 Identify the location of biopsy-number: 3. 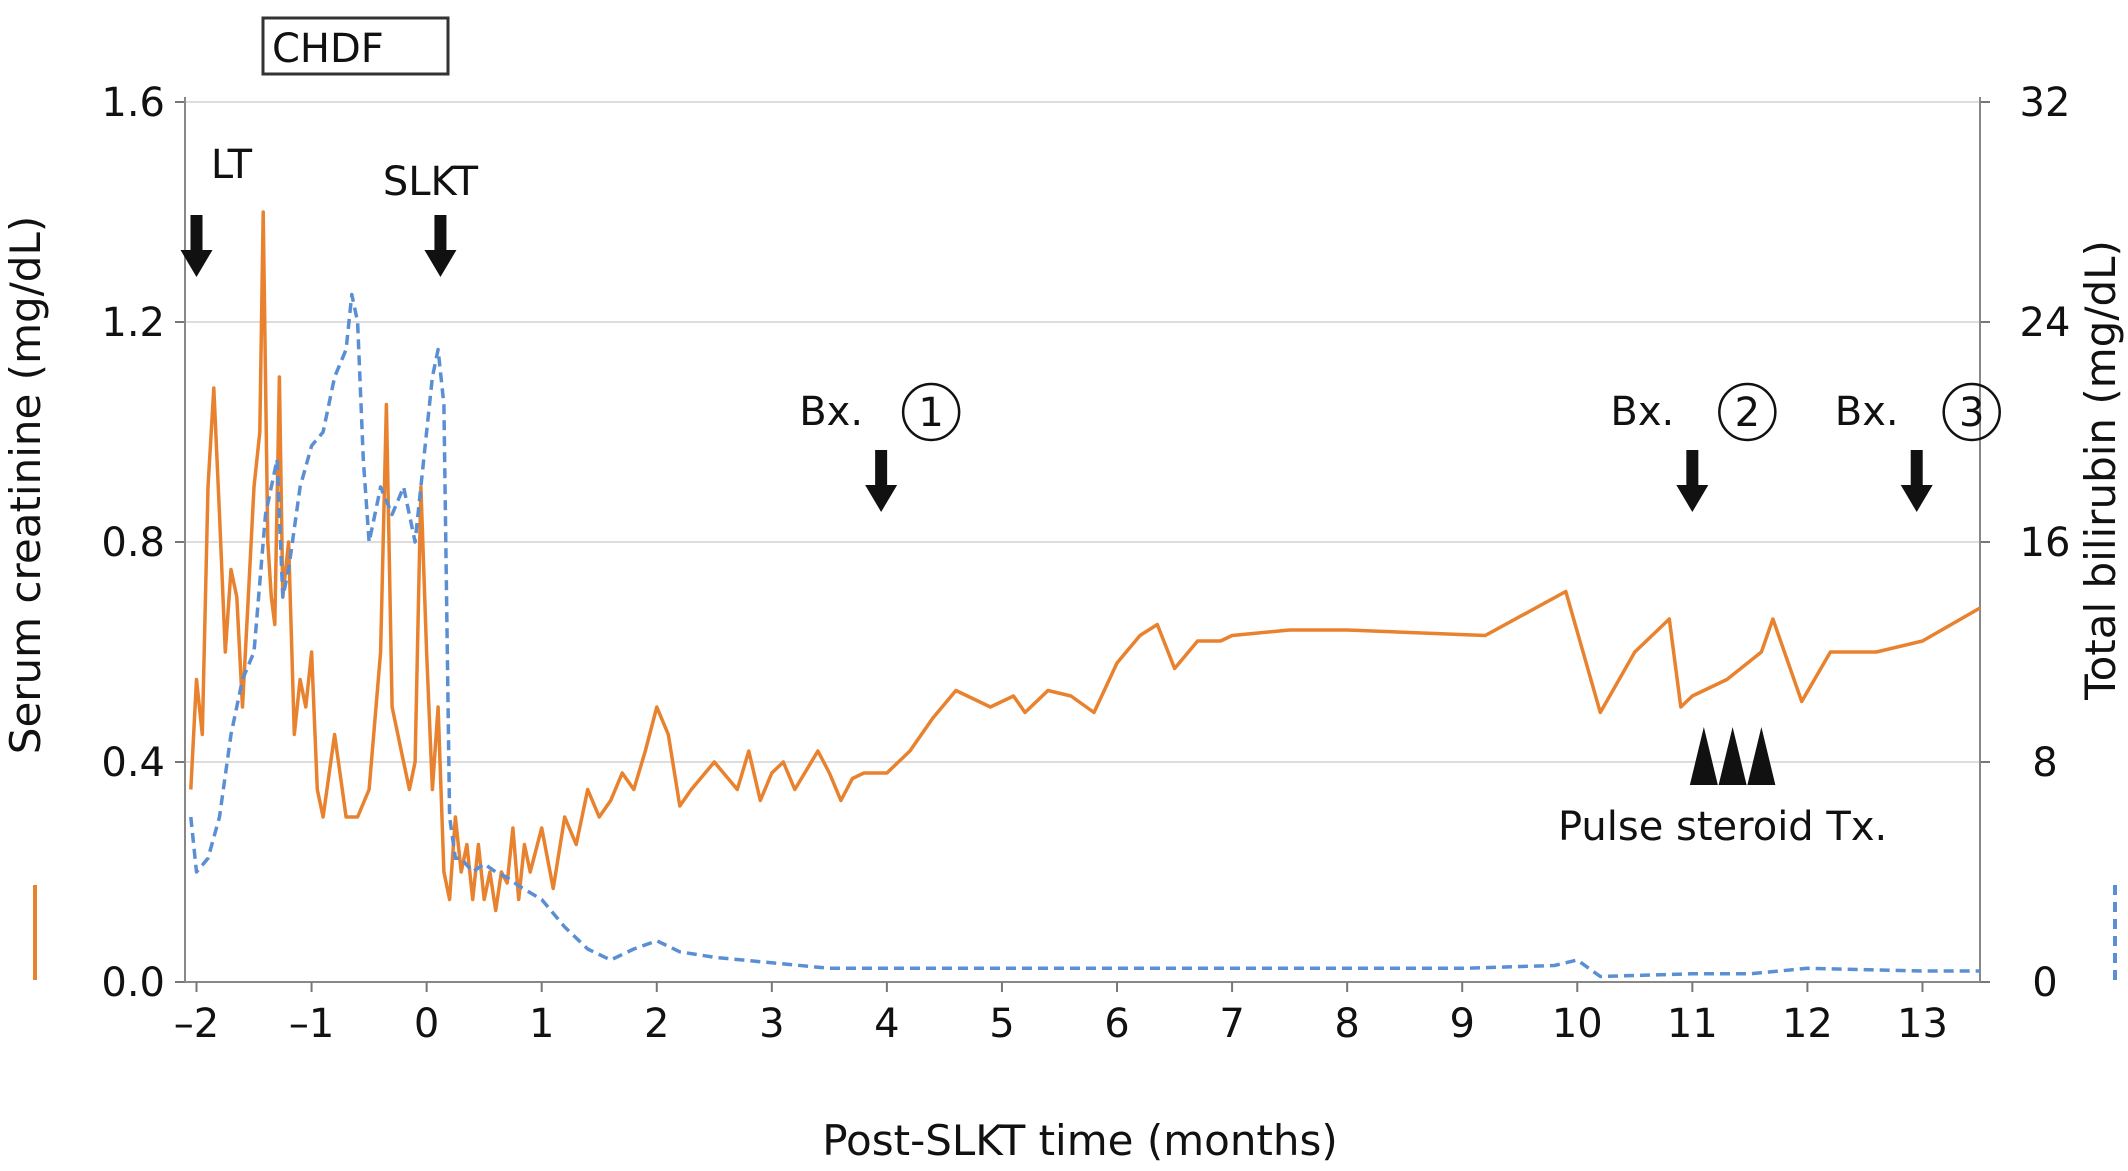
(1971, 413).